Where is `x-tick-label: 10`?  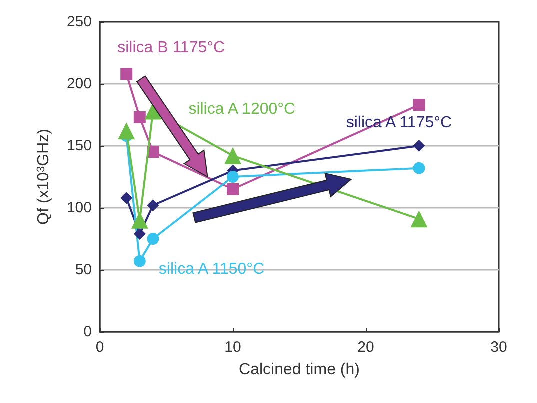
x-tick-label: 10 is located at coordinates (233, 347).